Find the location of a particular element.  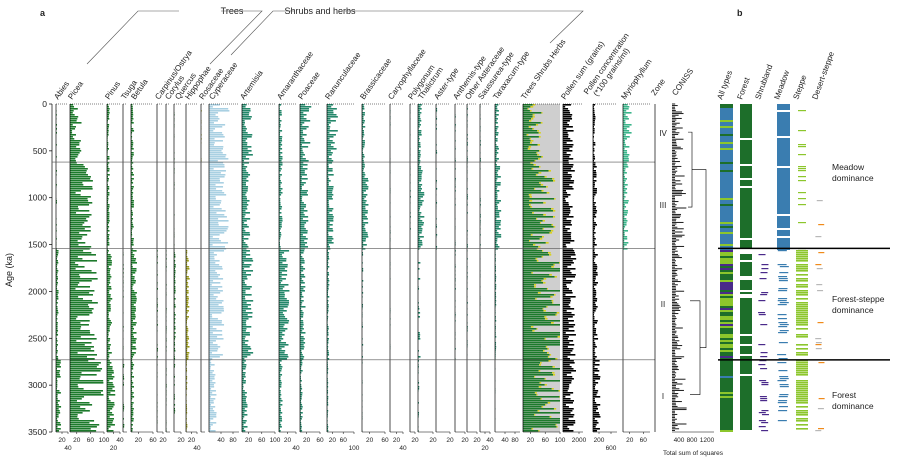

desert-steppe-band is located at coordinates (818, 349).